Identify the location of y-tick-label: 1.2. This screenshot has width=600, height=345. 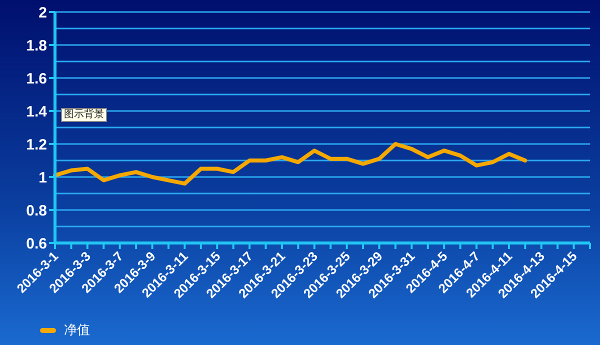
(36, 145).